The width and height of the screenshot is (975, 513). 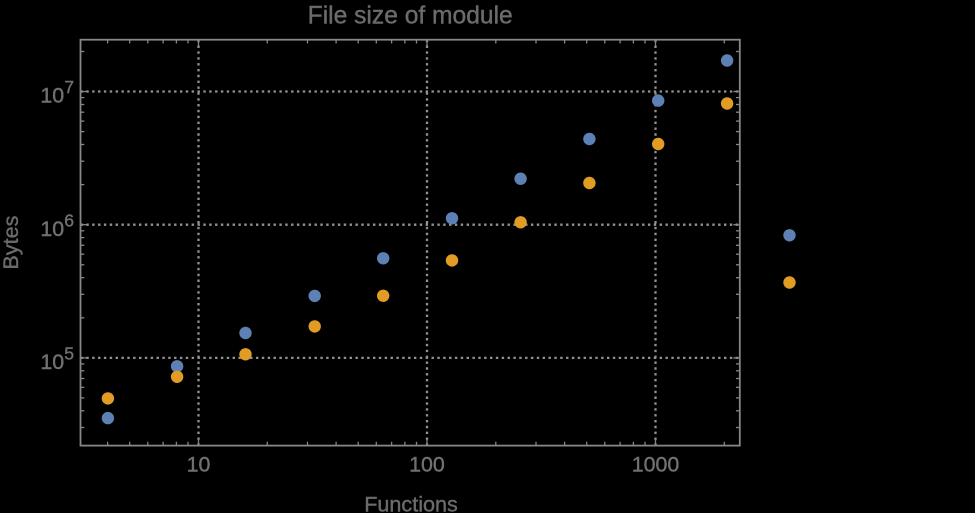 I want to click on svg-text: File size of module, so click(x=410, y=16).